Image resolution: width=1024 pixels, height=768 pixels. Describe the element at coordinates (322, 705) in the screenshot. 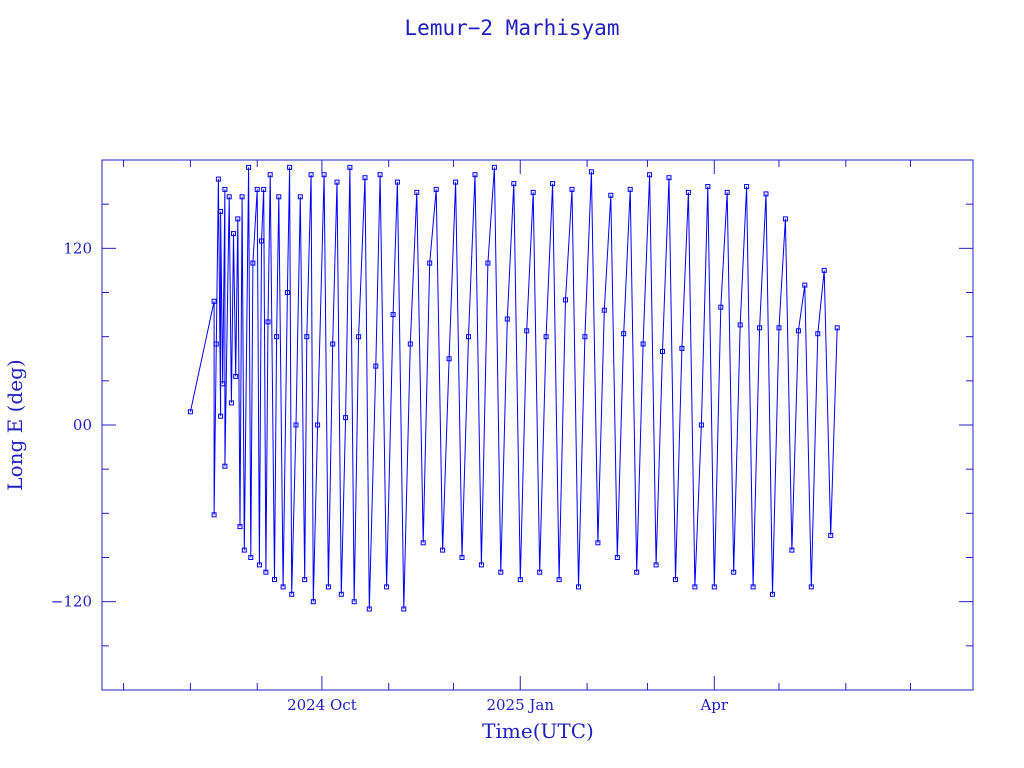

I see `x-tick-label: 2024 Oct` at that location.